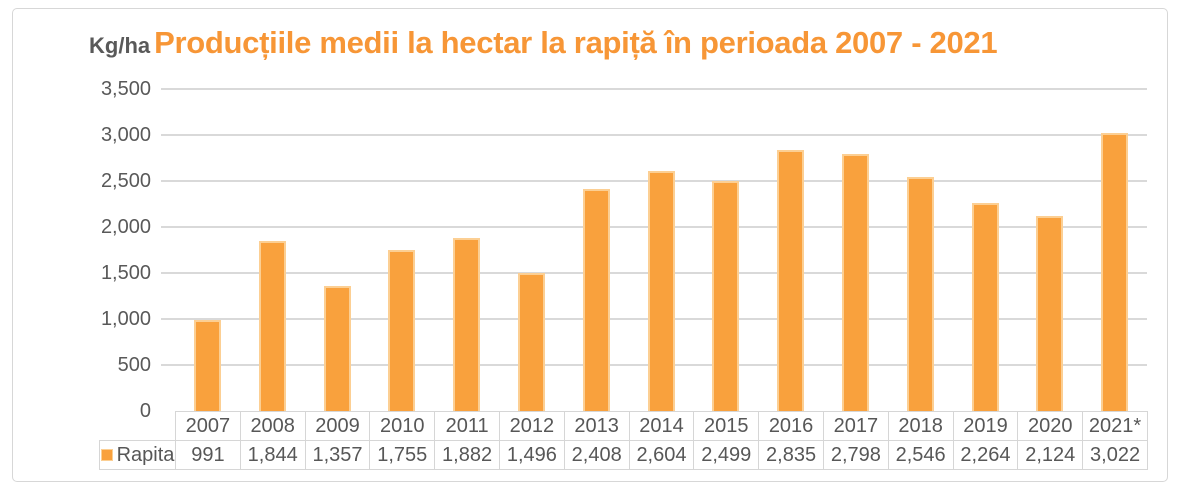 The image size is (1177, 493). Describe the element at coordinates (531, 426) in the screenshot. I see `year-header-cell: 2012` at that location.